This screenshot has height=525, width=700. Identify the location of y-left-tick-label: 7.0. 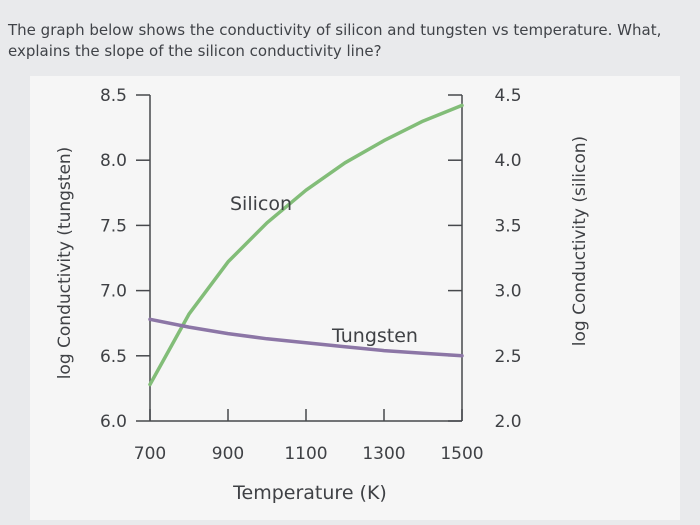
(113, 292).